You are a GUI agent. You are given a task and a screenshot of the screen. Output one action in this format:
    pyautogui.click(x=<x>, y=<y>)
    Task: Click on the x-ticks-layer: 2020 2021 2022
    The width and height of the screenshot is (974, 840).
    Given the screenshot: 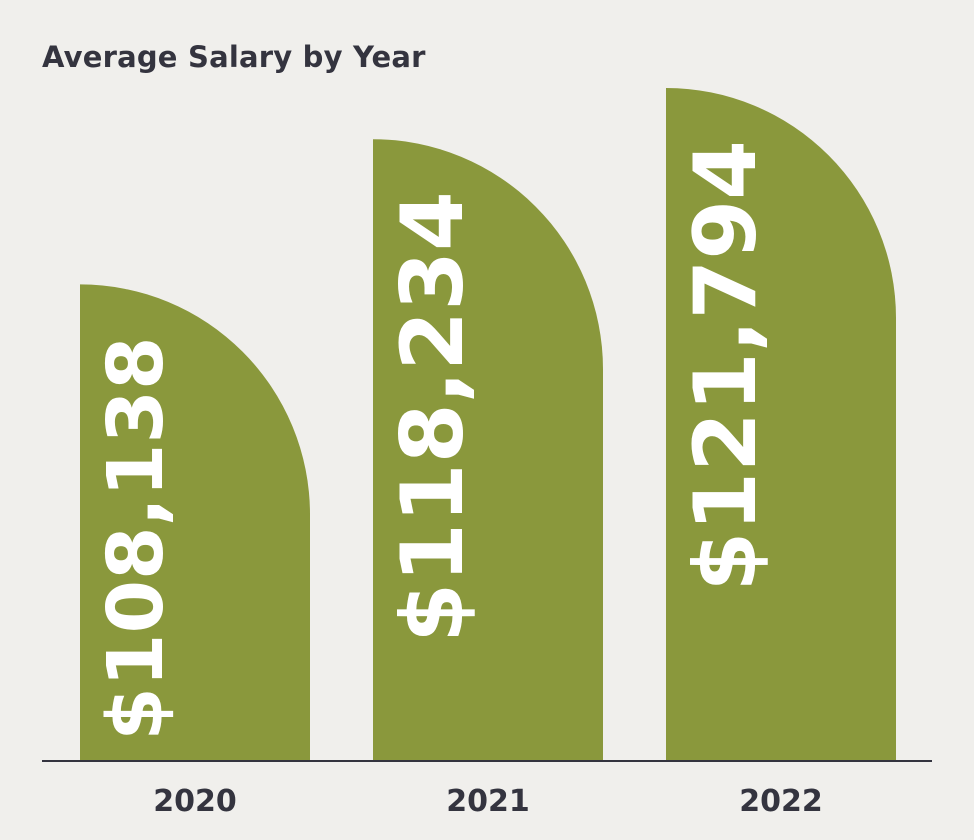 What is the action you would take?
    pyautogui.click(x=488, y=801)
    